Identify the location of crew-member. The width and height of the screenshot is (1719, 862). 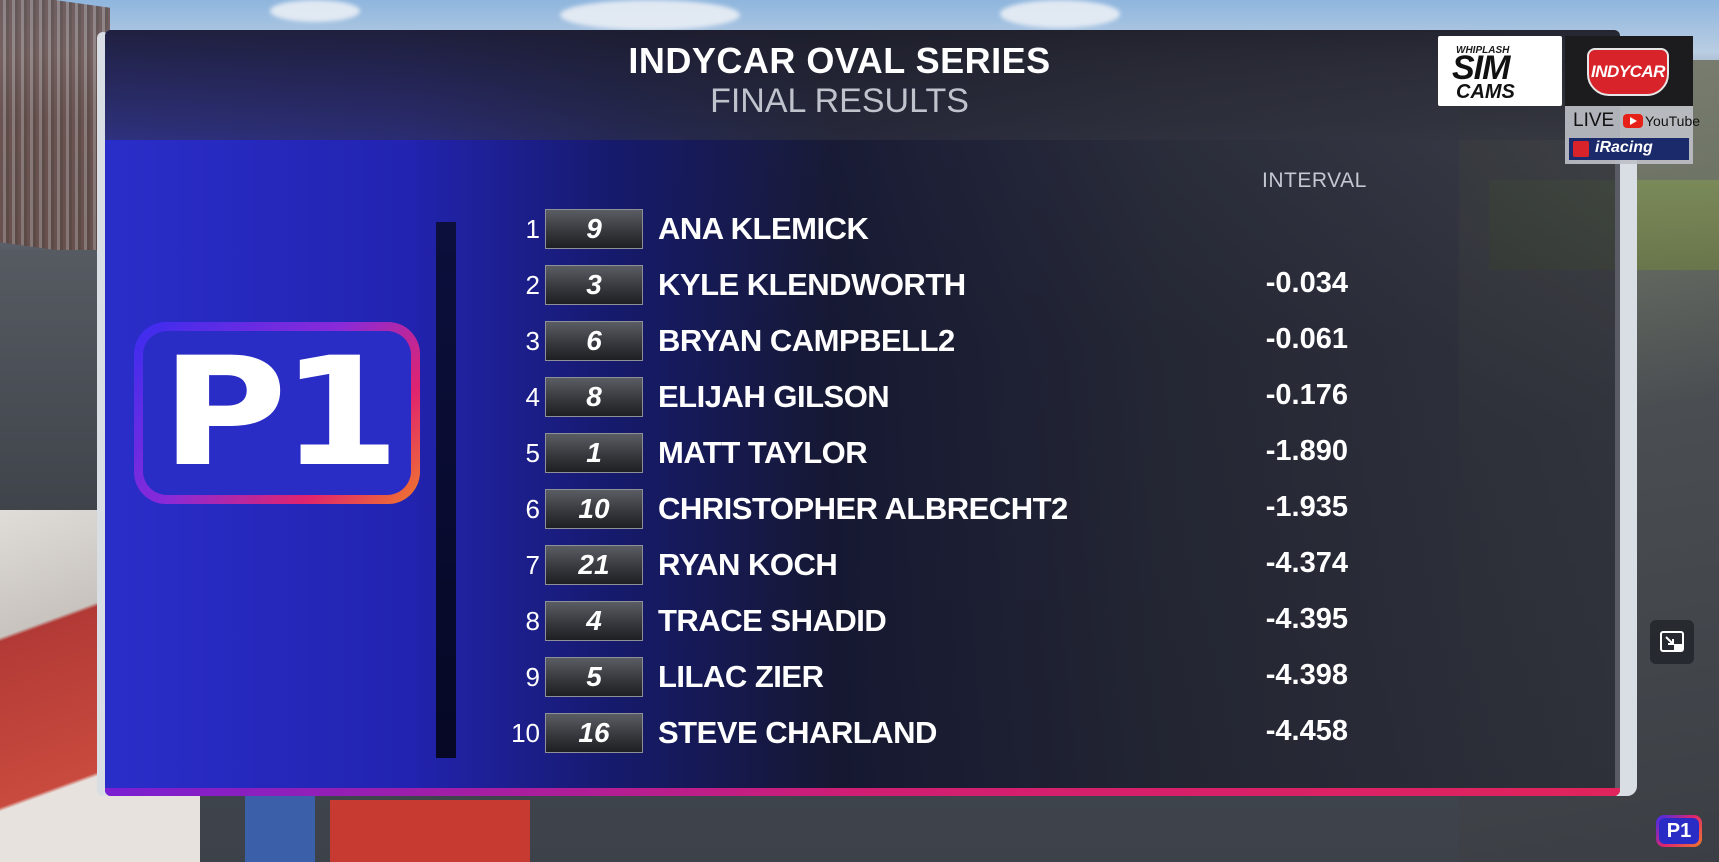
(280, 826).